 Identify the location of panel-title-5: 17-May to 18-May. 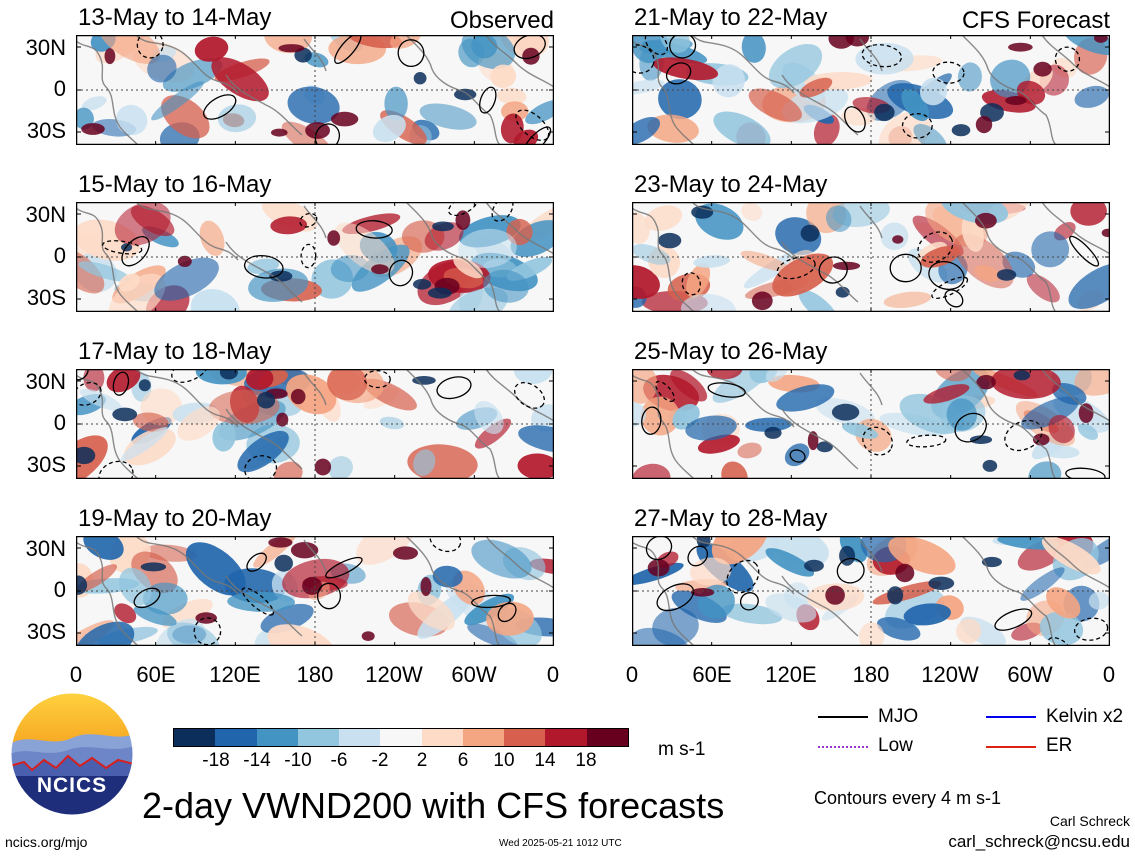
(175, 351).